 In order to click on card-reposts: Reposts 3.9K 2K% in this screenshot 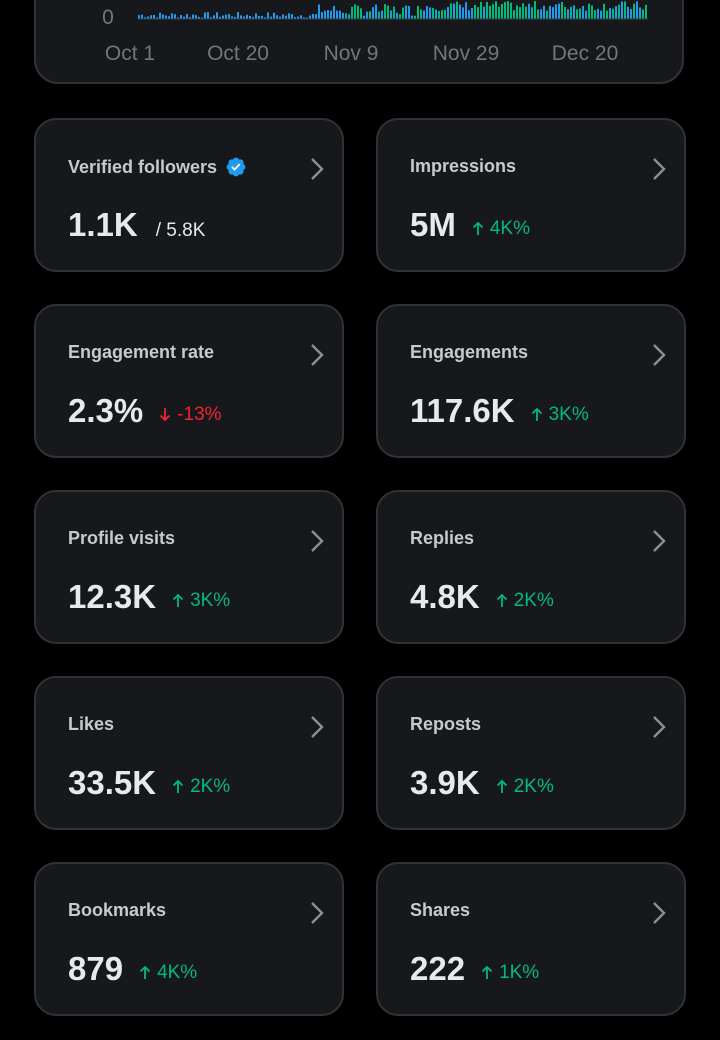, I will do `click(531, 753)`.